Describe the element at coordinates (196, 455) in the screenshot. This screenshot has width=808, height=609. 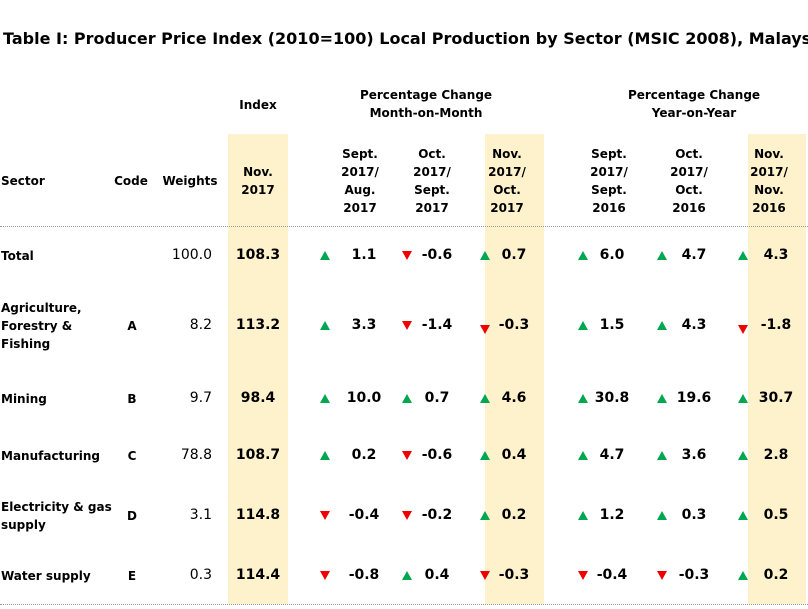
I see `weight-value: 78.8` at that location.